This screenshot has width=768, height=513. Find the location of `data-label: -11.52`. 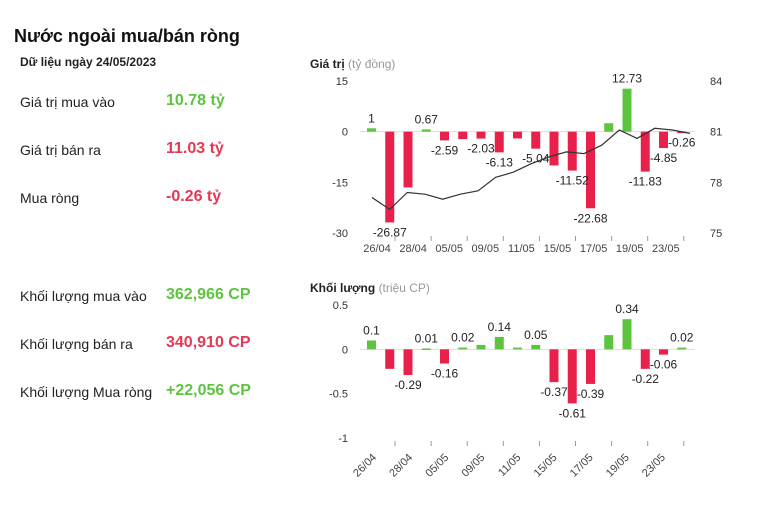

data-label: -11.52 is located at coordinates (572, 181).